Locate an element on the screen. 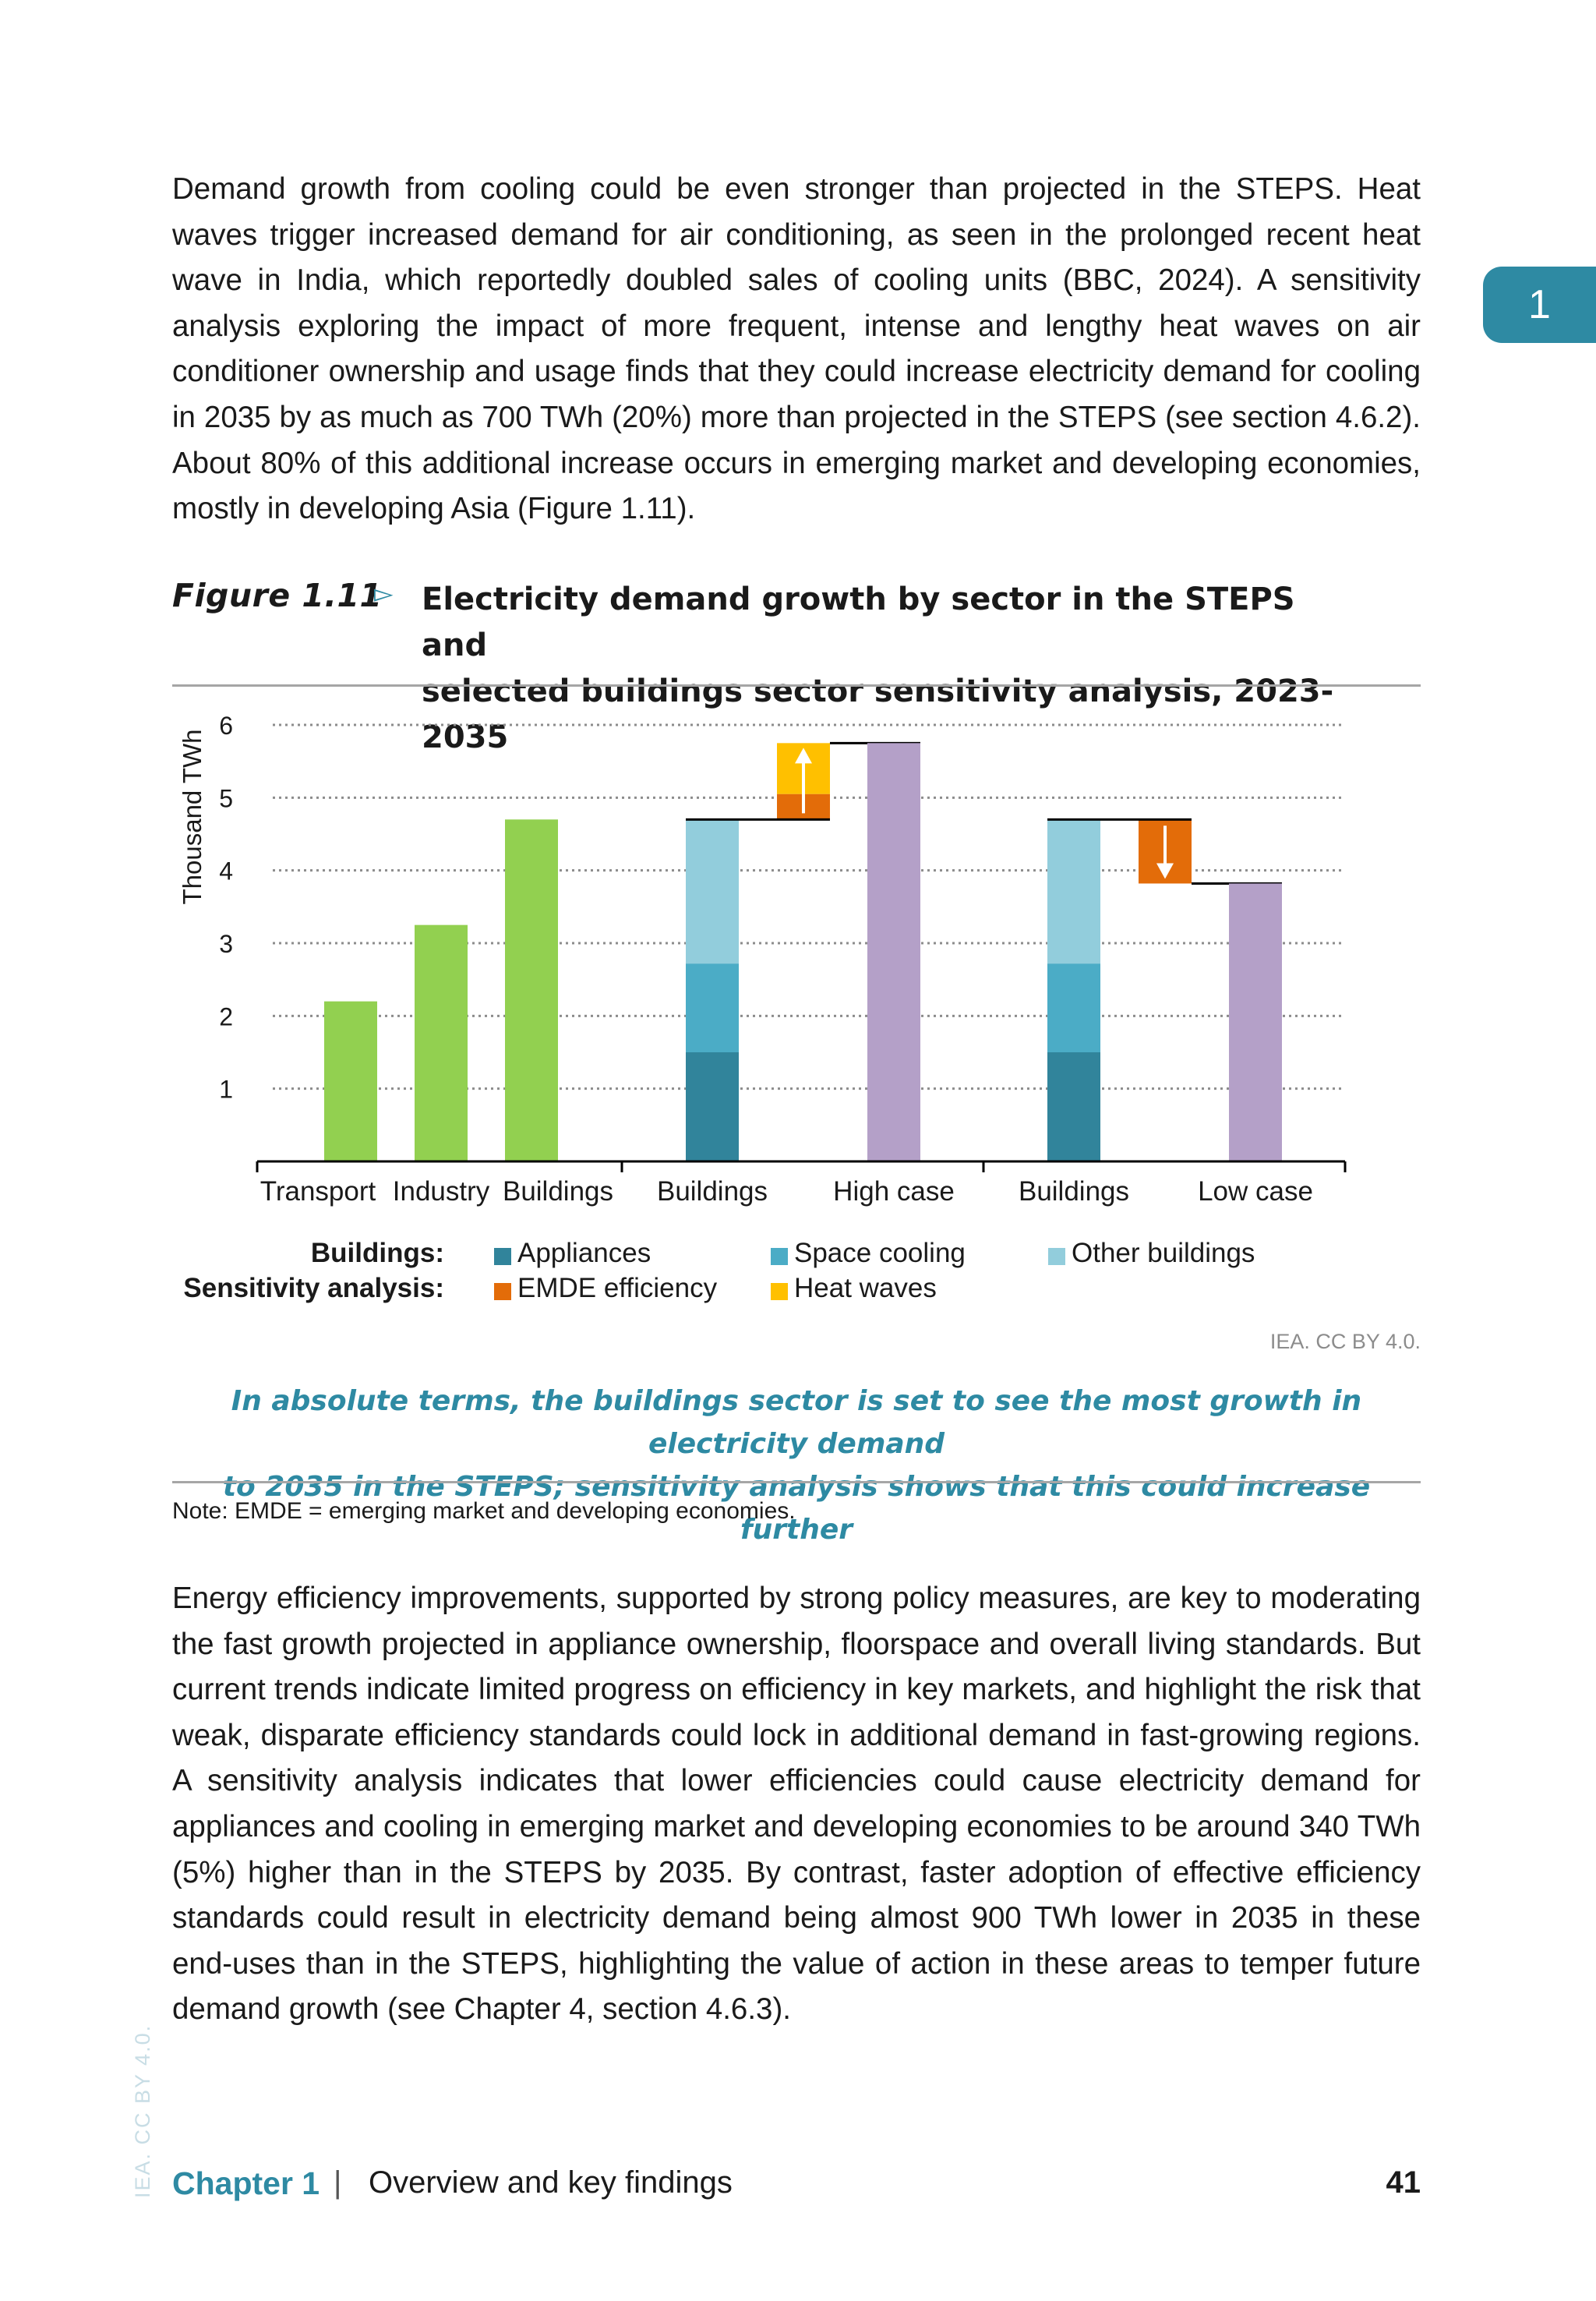  arrow-down-icon is located at coordinates (1165, 871).